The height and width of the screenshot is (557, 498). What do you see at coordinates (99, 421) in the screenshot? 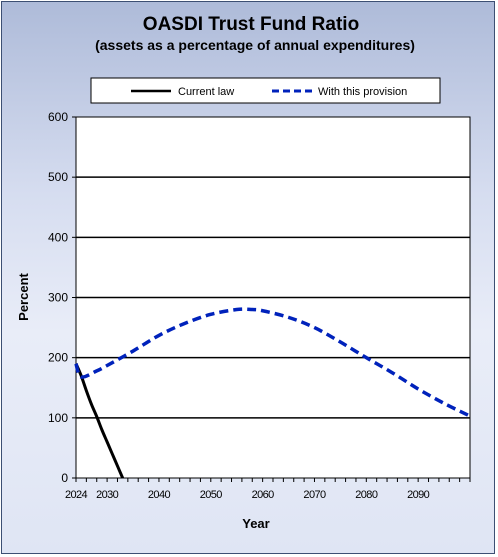
I see `series-current-law-line` at bounding box center [99, 421].